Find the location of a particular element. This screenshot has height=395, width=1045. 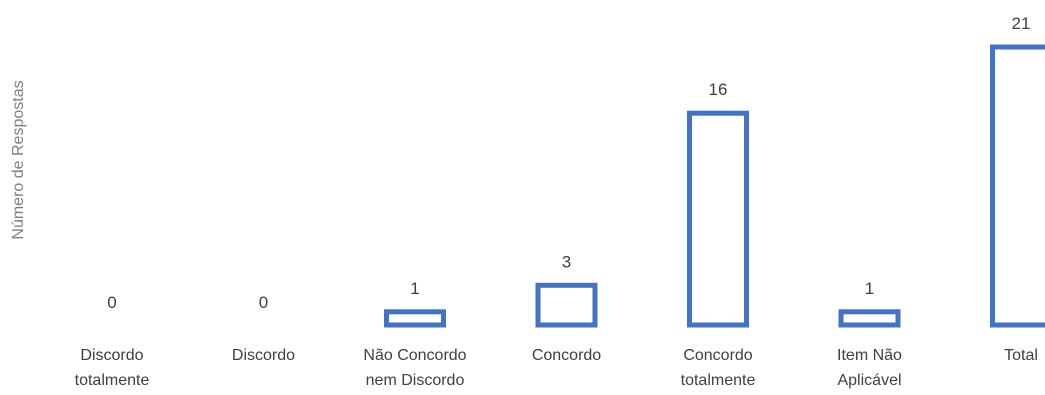

category-tick-label-line: Aplicável is located at coordinates (869, 380).